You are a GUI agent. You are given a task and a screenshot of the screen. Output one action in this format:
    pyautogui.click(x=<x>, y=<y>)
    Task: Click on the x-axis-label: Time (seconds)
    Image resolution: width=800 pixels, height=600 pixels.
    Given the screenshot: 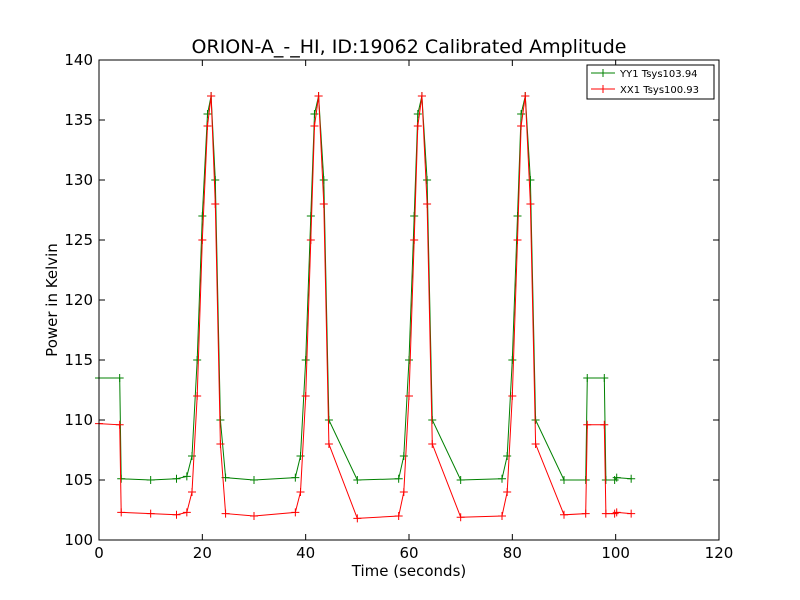 What is the action you would take?
    pyautogui.click(x=409, y=571)
    